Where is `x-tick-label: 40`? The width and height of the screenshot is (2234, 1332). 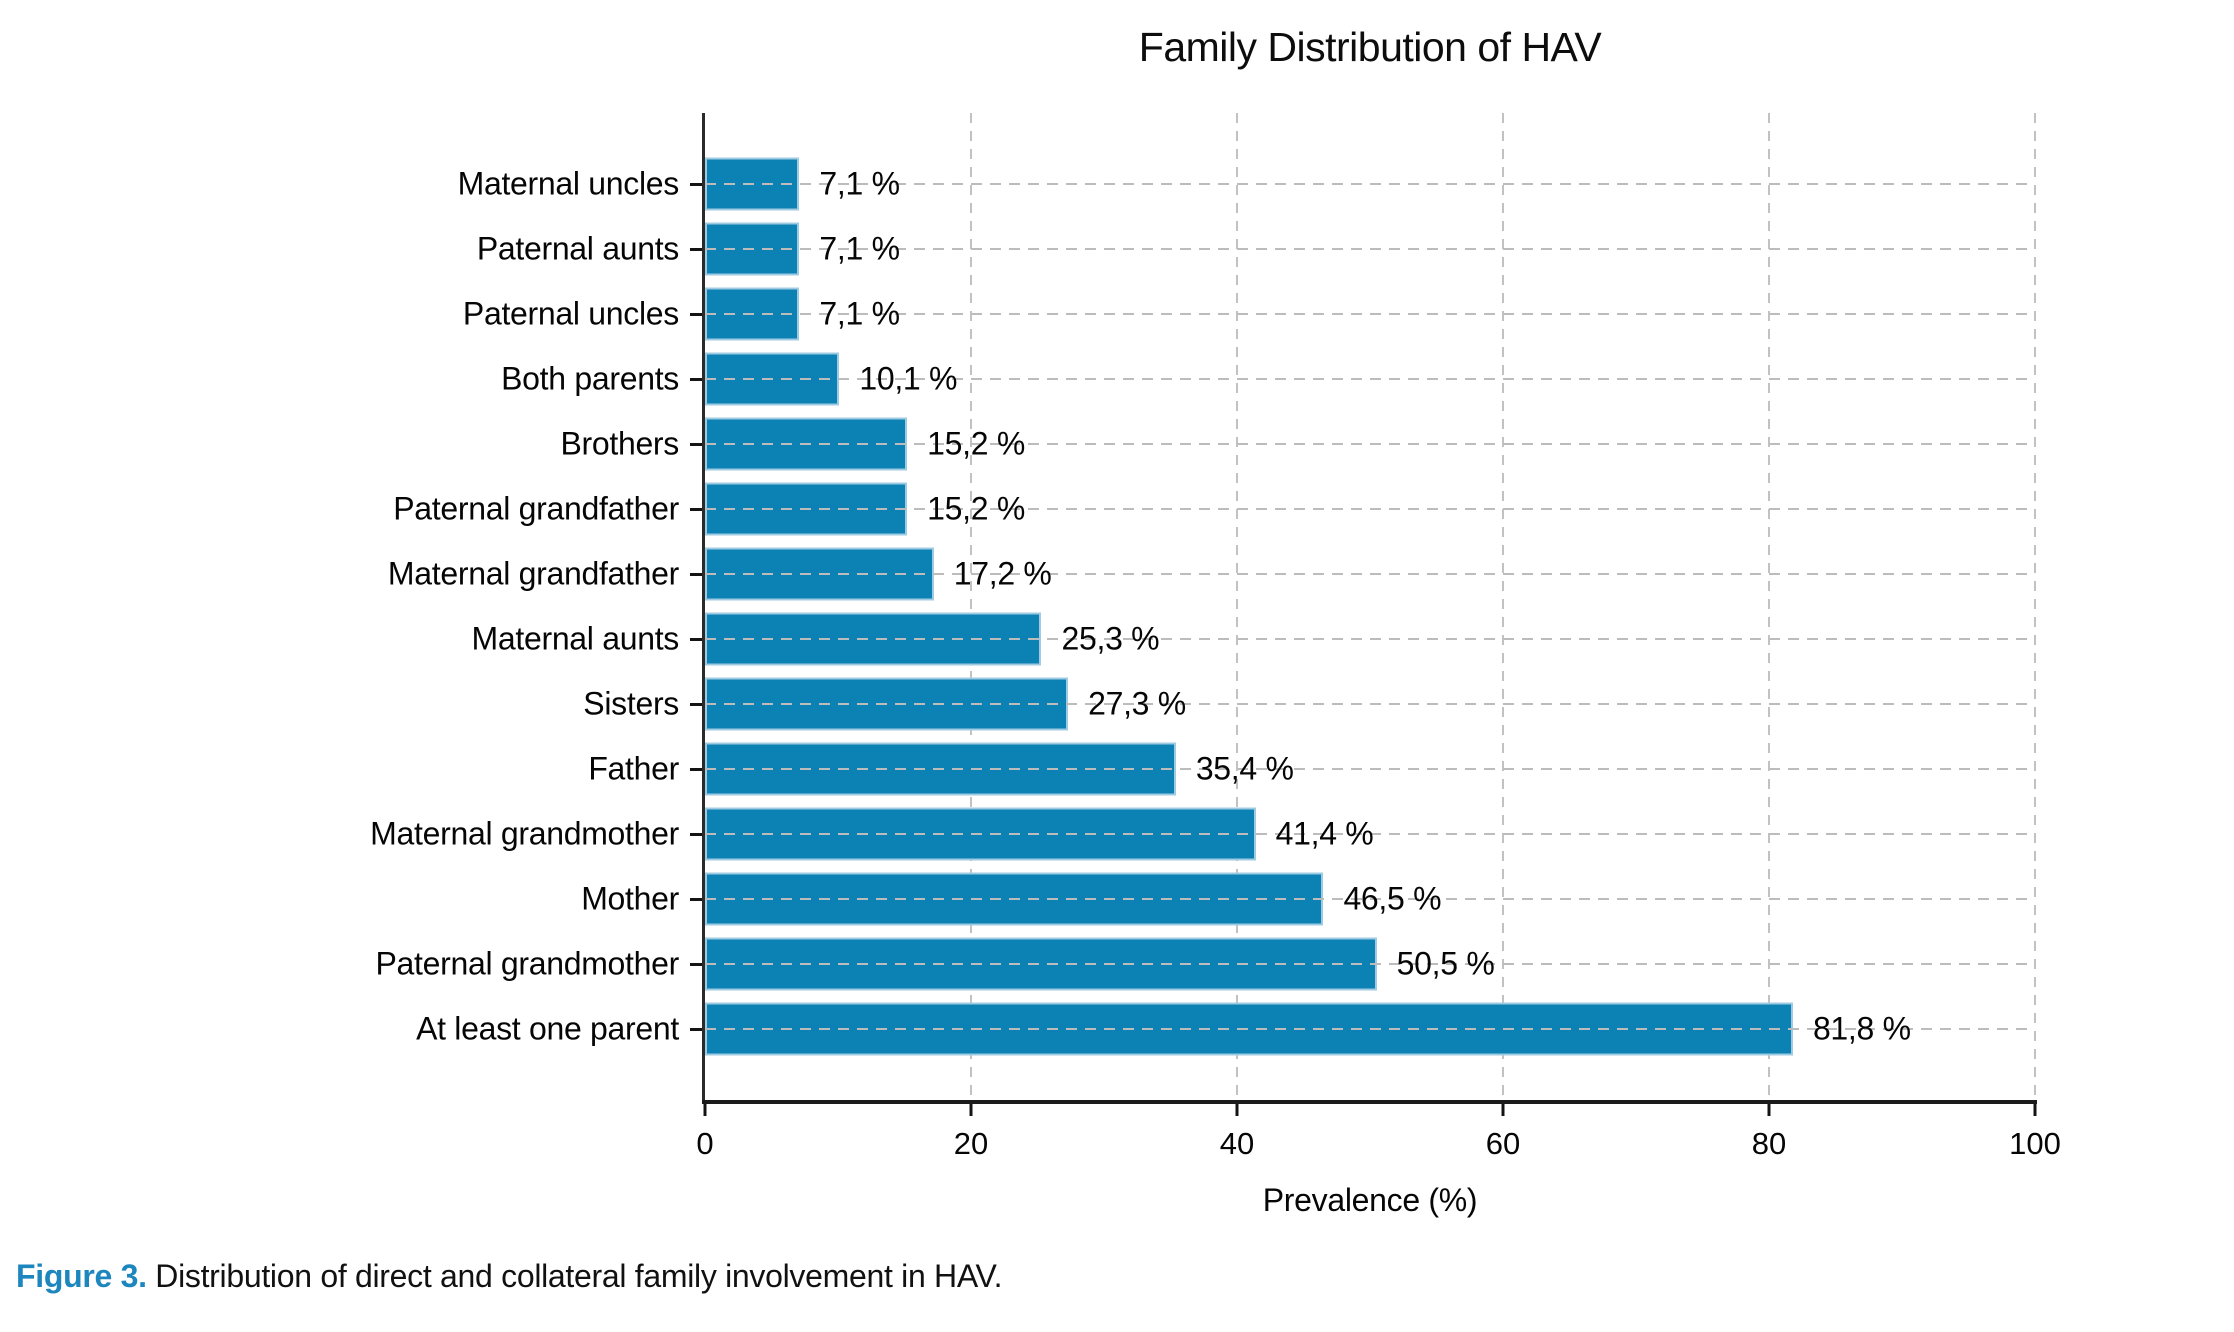
x-tick-label: 40 is located at coordinates (1237, 1143).